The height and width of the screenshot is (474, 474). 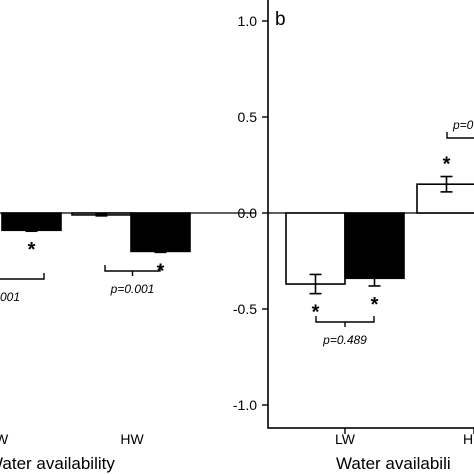 I want to click on panel-letter-b: b, so click(x=280, y=19).